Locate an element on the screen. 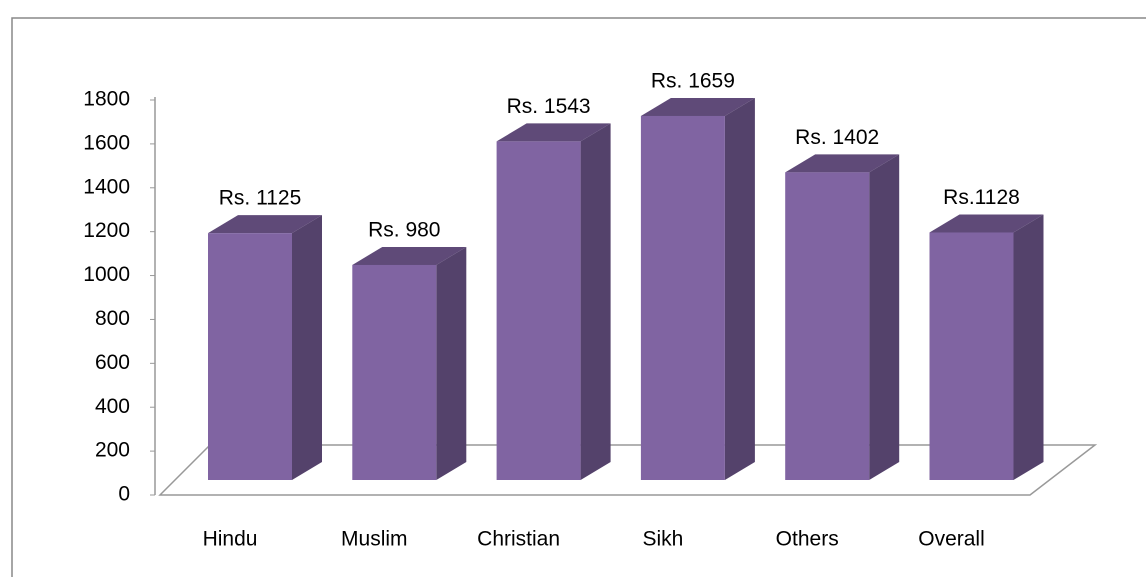  y-tick-label: 1600 is located at coordinates (106, 142).